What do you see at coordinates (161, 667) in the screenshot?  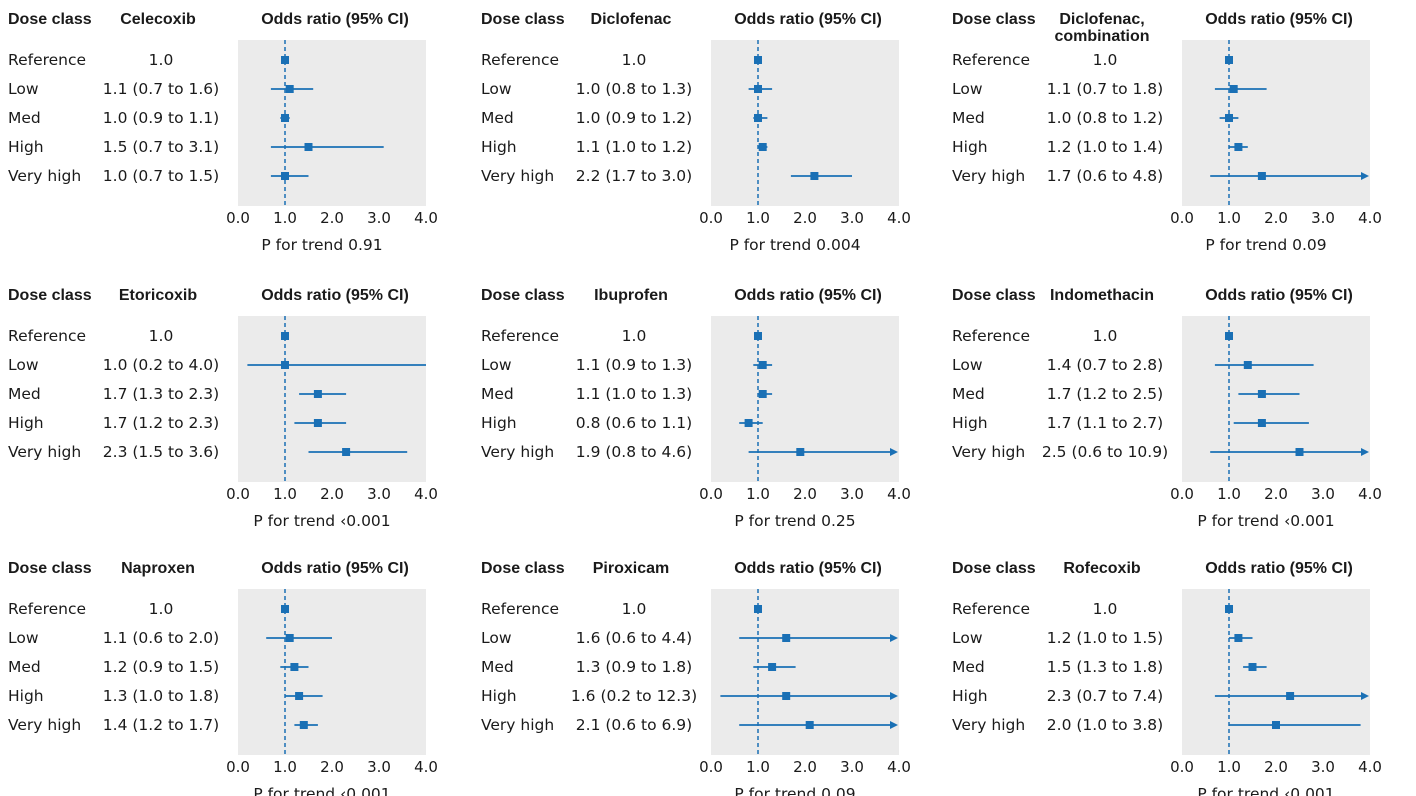 I see `or-value: 1.2 (0.9 to 1.5)` at bounding box center [161, 667].